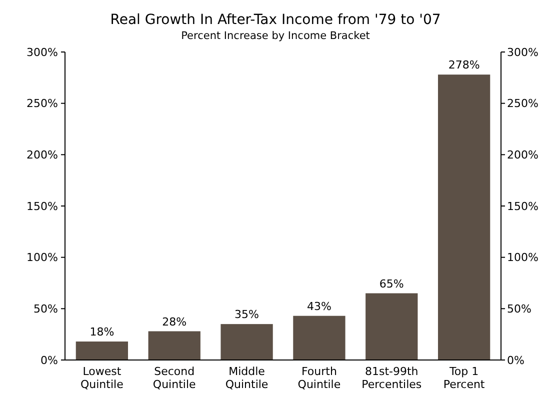 The height and width of the screenshot is (412, 551). Describe the element at coordinates (42, 155) in the screenshot. I see `y-tick-label: 200%` at that location.